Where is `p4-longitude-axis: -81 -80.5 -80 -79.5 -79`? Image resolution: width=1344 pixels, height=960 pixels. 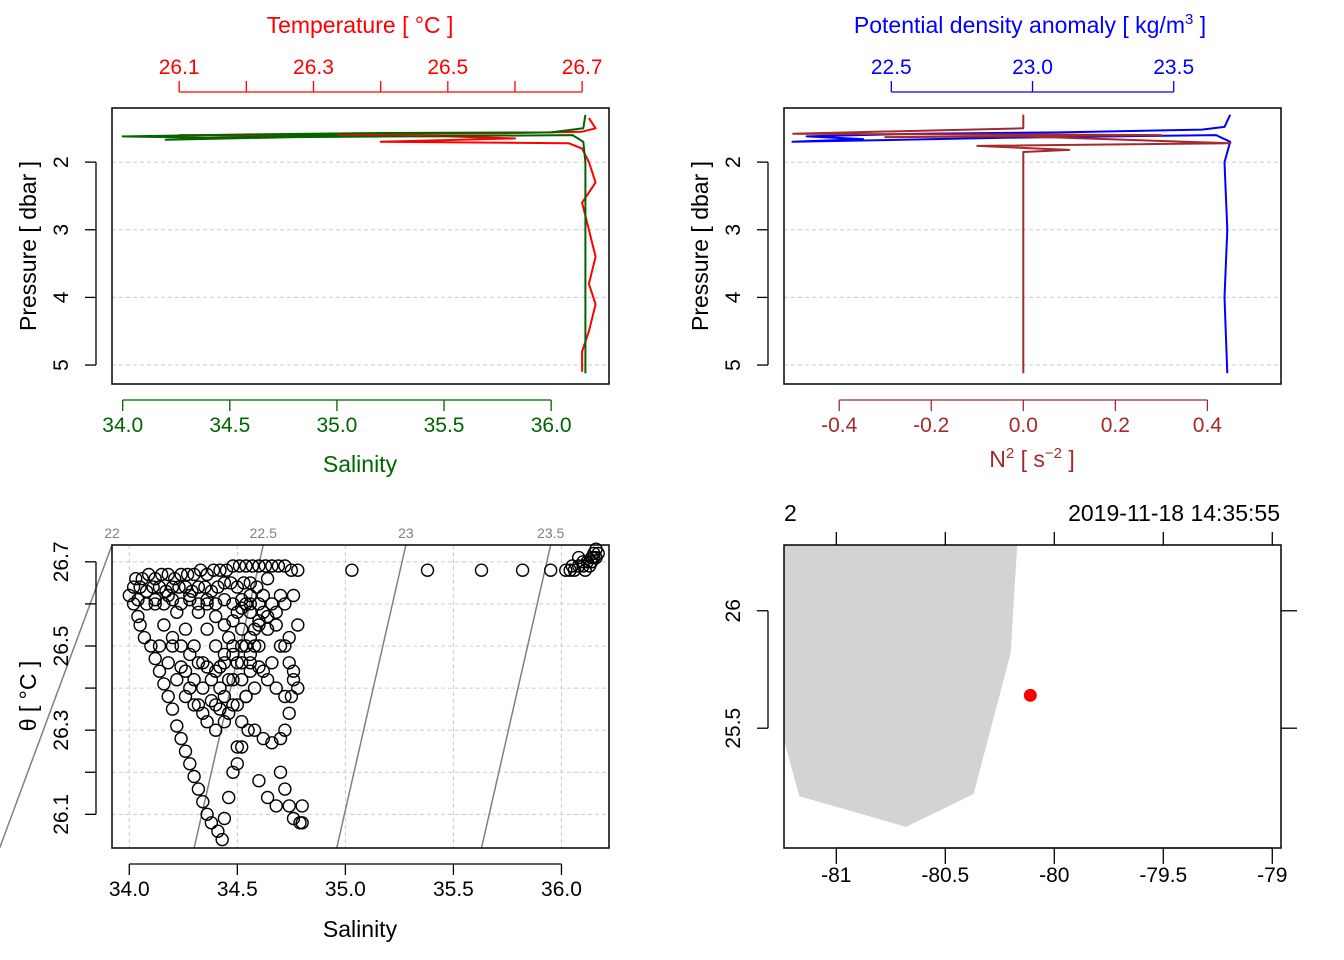 p4-longitude-axis: -81 -80.5 -80 -79.5 -79 is located at coordinates (1054, 867).